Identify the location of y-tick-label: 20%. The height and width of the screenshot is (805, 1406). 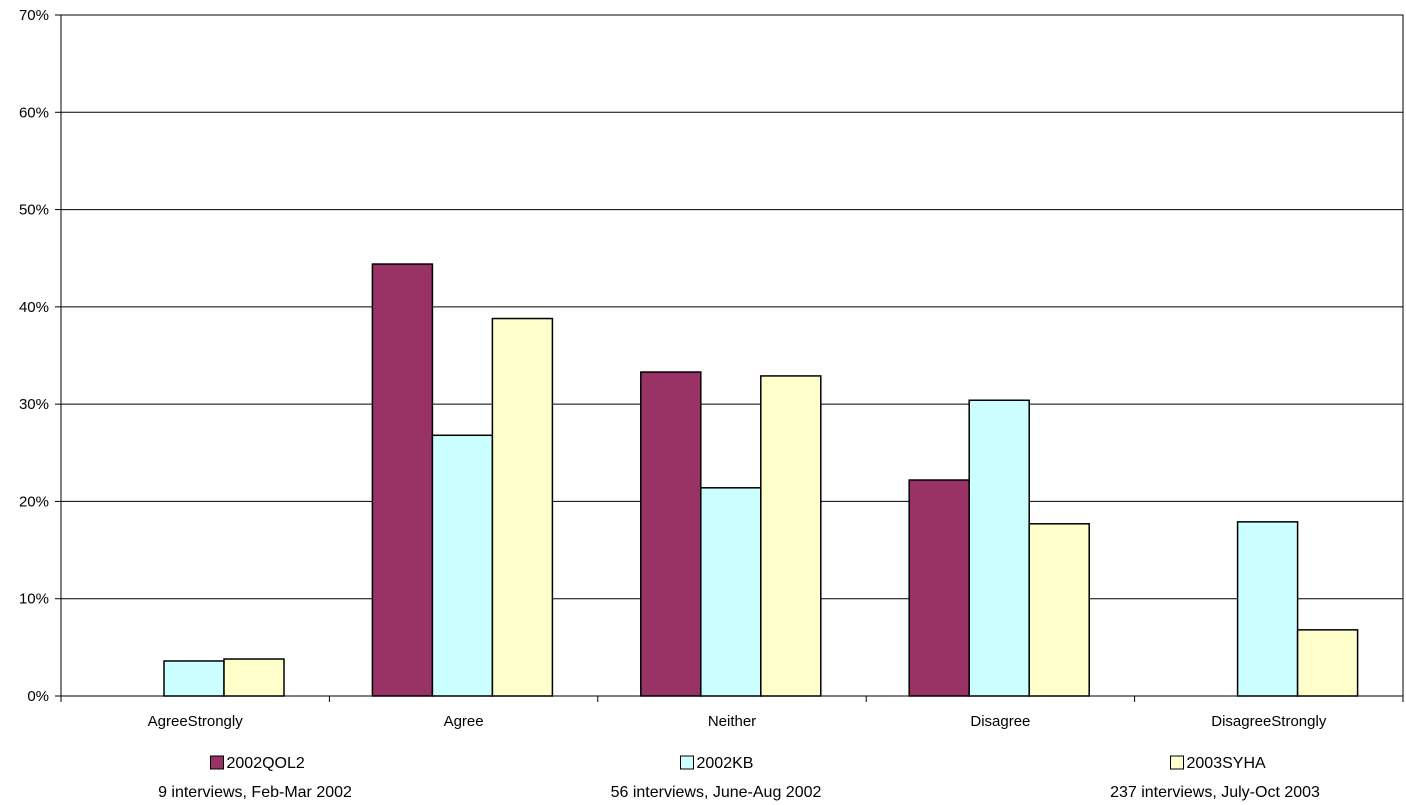
(34, 501).